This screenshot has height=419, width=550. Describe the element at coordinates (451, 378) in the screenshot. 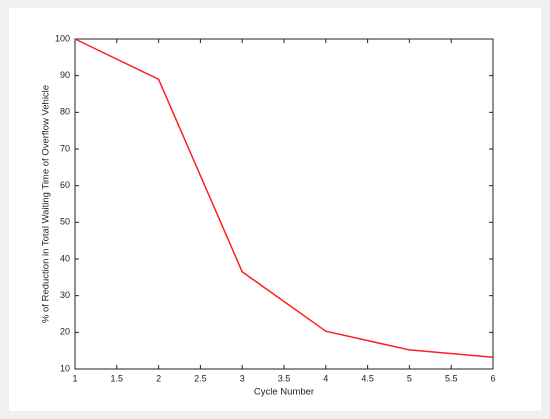

I see `x-tick-label: 5.5` at that location.